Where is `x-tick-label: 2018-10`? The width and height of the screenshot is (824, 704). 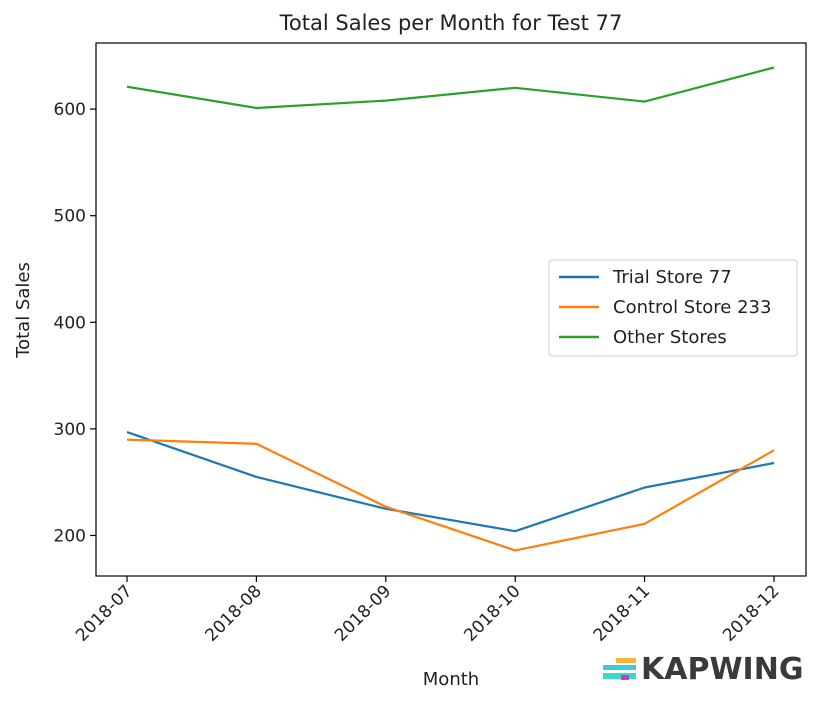
x-tick-label: 2018-10 is located at coordinates (492, 613).